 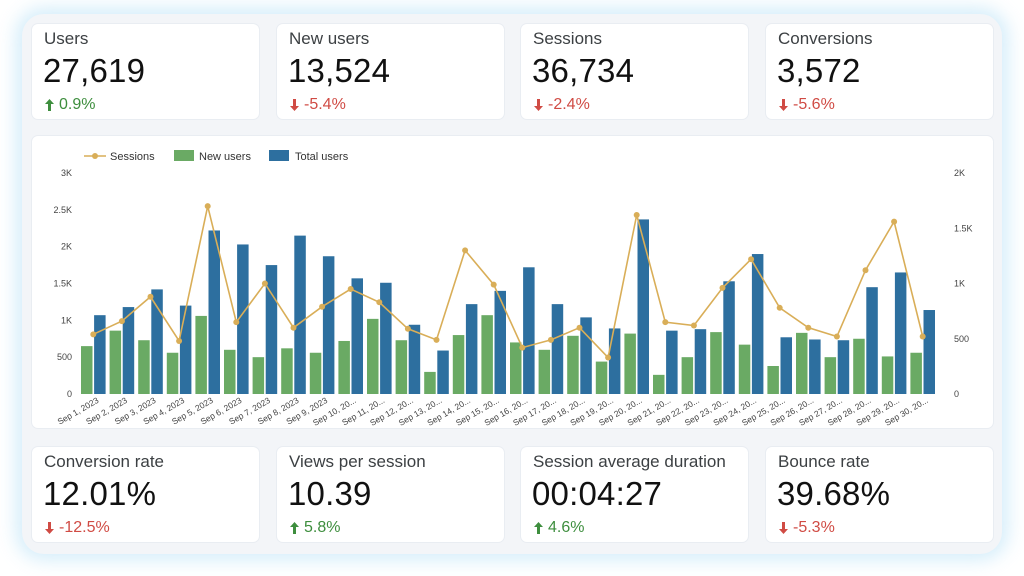 What do you see at coordinates (583, 70) in the screenshot?
I see `kpi-value: 36,734` at bounding box center [583, 70].